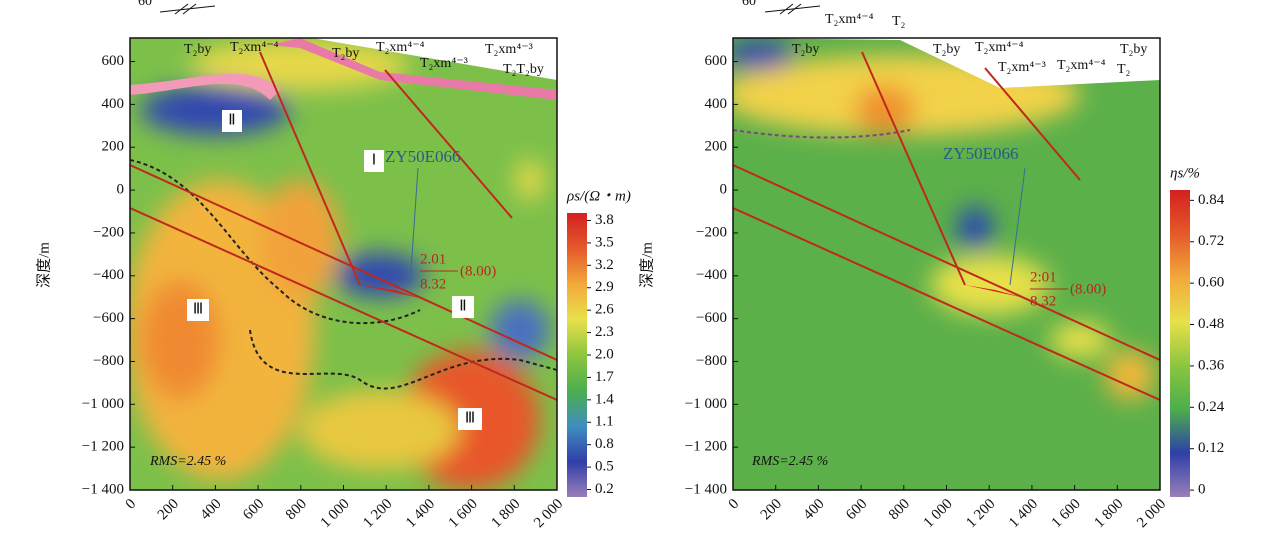 The width and height of the screenshot is (1270, 541). Describe the element at coordinates (108, 275) in the screenshot. I see `y-tick-label: −400` at that location.